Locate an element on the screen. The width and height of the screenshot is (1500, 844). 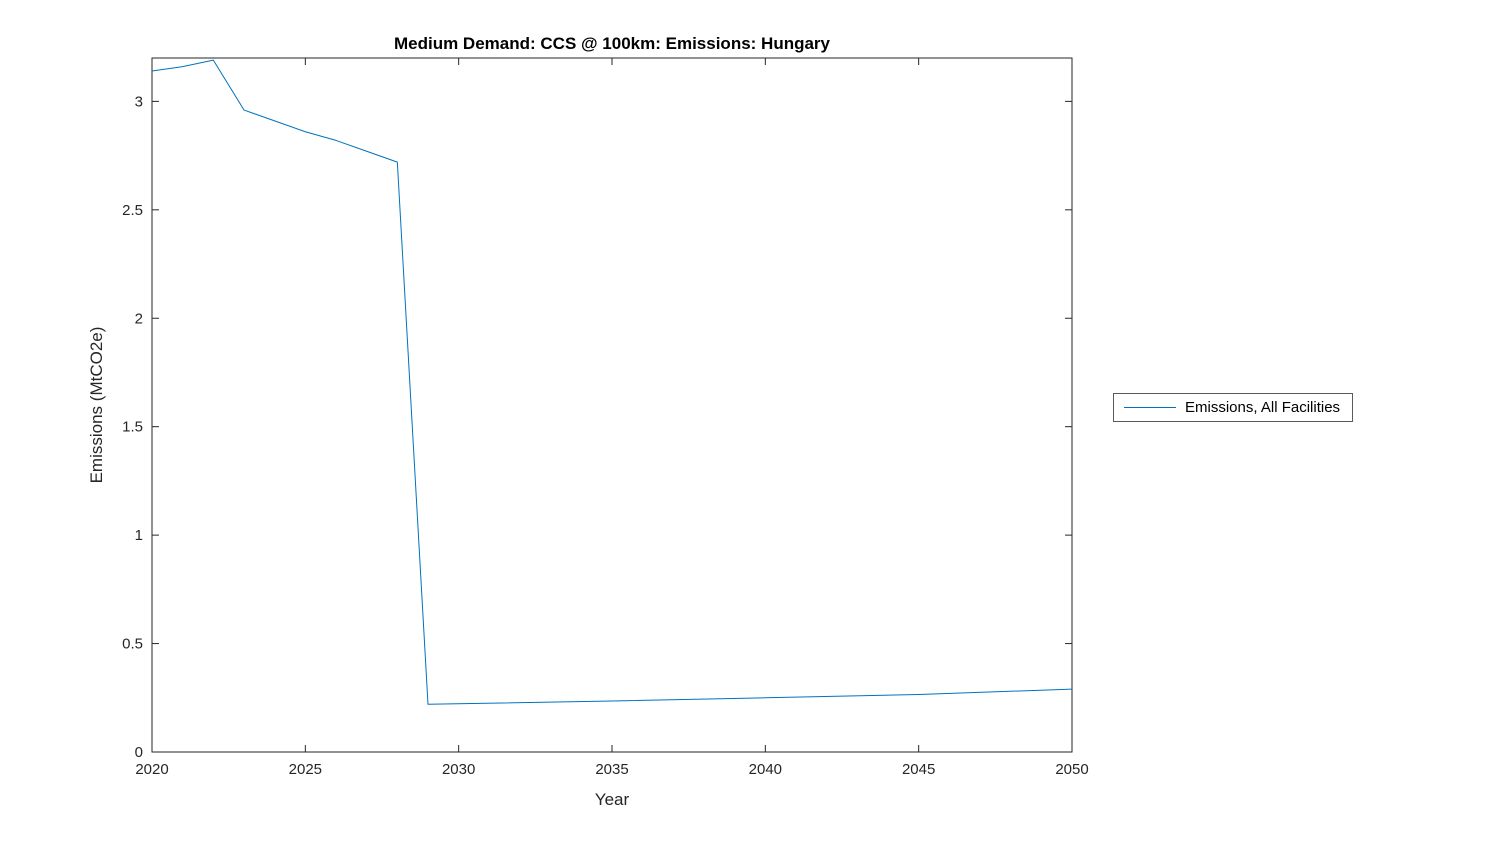
y-tick-label: 3 is located at coordinates (139, 101).